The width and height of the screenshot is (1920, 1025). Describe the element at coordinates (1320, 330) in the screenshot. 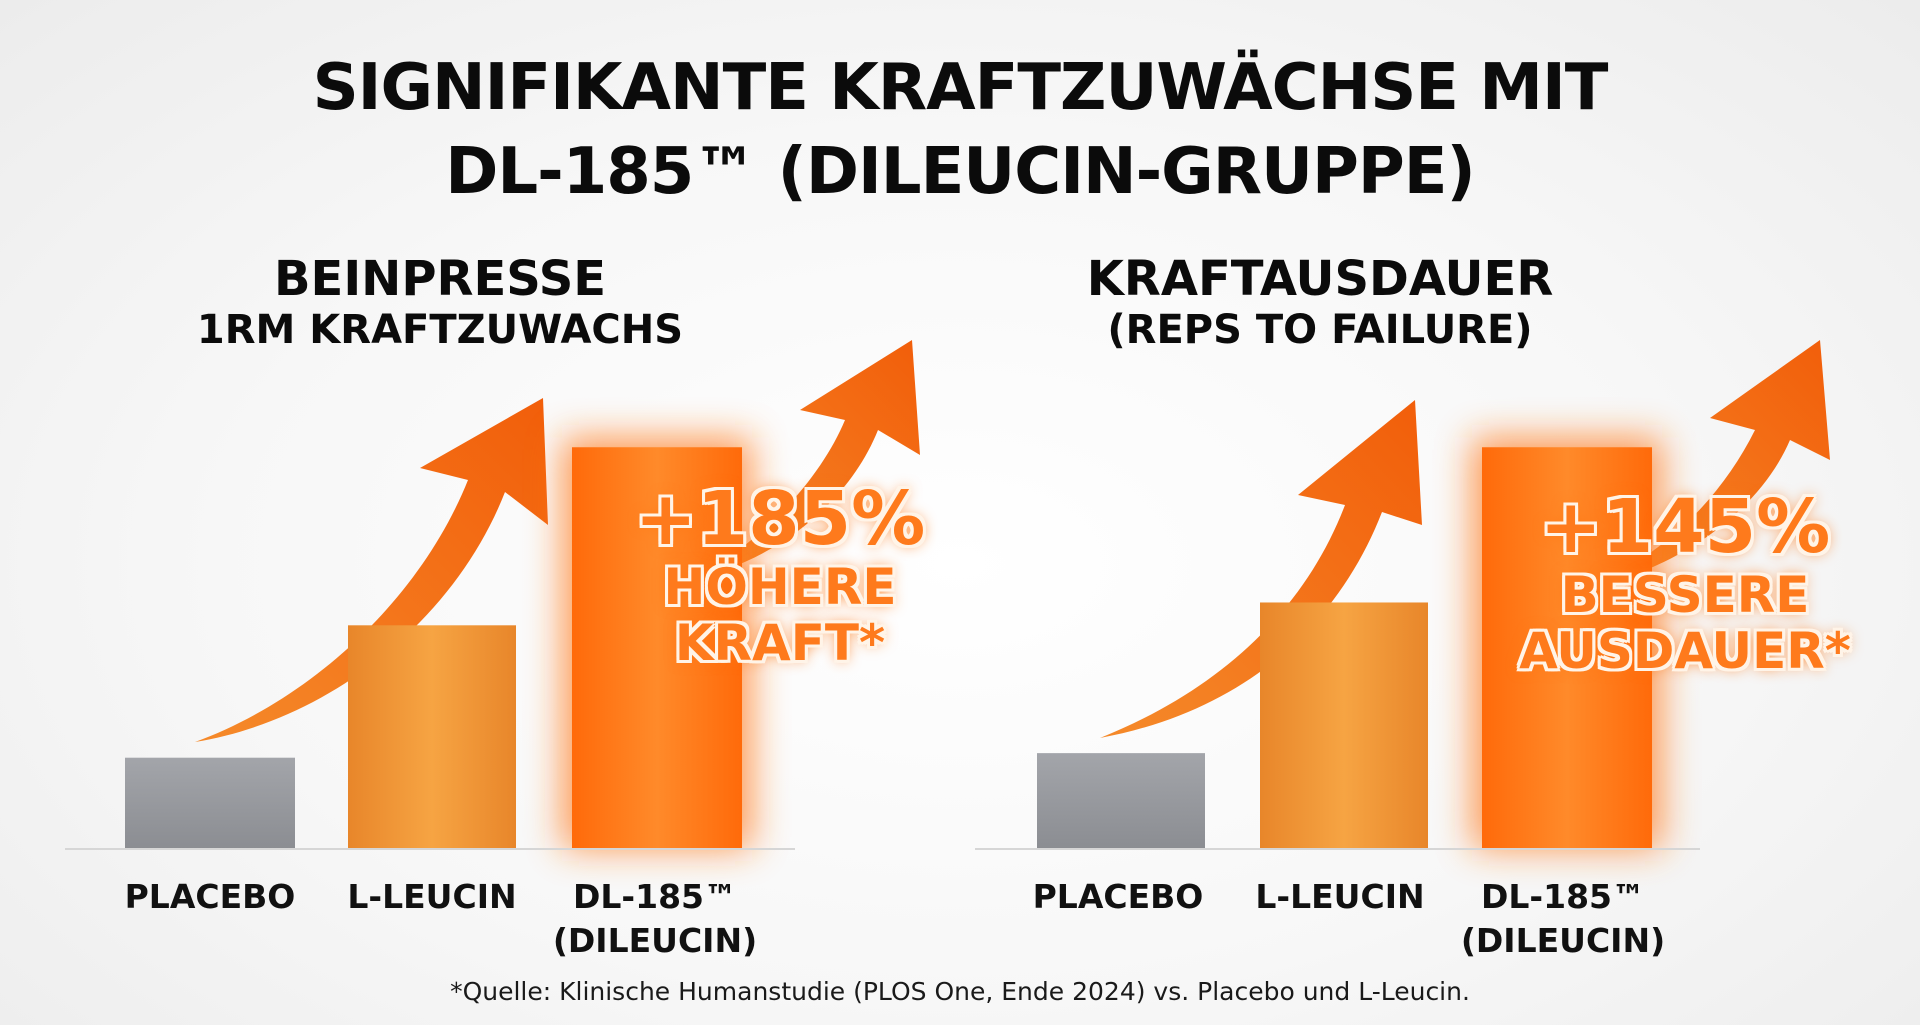

I see `panel-subtitle-endurance: (REPS TO FAILURE)` at that location.